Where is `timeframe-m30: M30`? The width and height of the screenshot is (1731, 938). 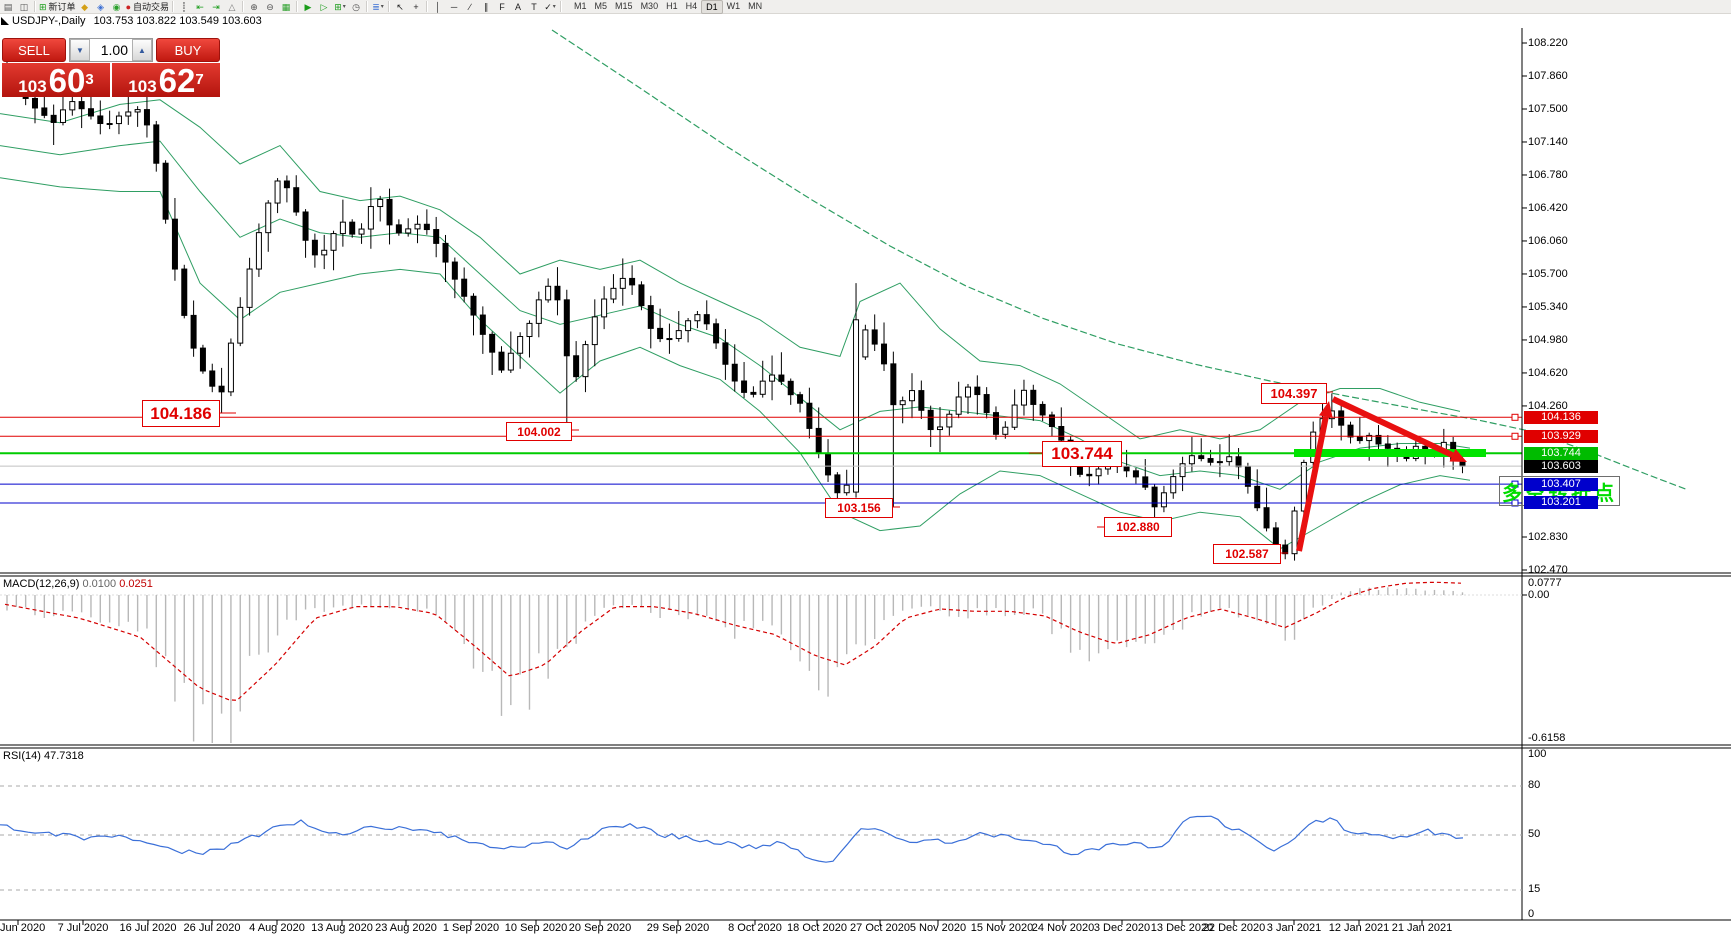
timeframe-m30: M30 is located at coordinates (649, 5).